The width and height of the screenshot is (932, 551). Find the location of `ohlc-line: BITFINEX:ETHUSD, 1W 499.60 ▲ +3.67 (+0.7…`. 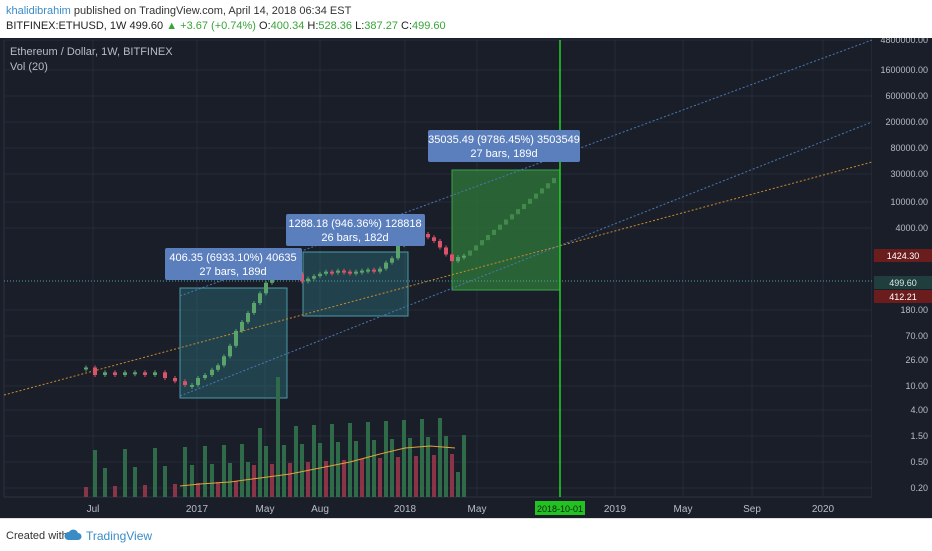

ohlc-line: BITFINEX:ETHUSD, 1W 499.60 ▲ +3.67 (+0.7… is located at coordinates (226, 26).